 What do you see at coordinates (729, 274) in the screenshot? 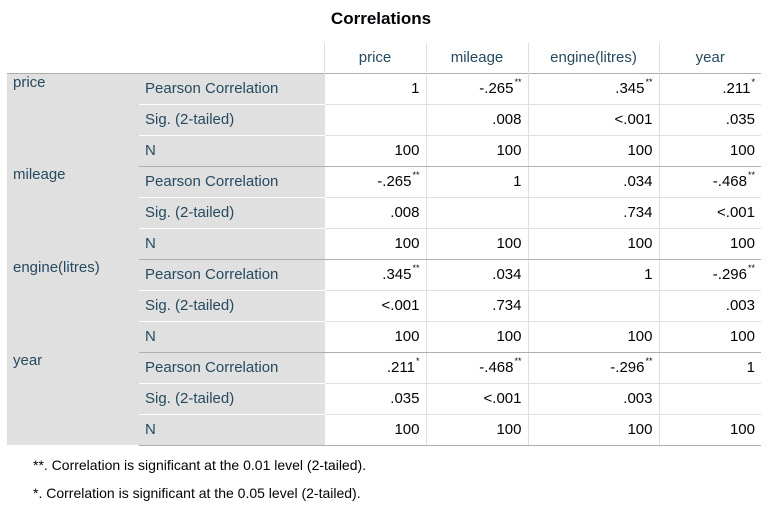
I see `cell-value: -.296` at bounding box center [729, 274].